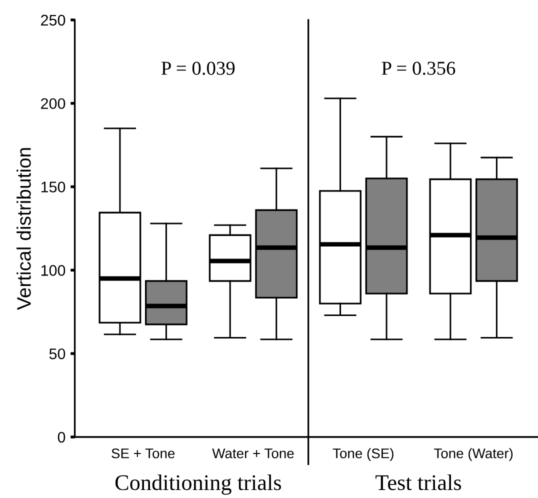 The height and width of the screenshot is (498, 538). What do you see at coordinates (253, 453) in the screenshot?
I see `x-tick-label: Water + Tone` at bounding box center [253, 453].